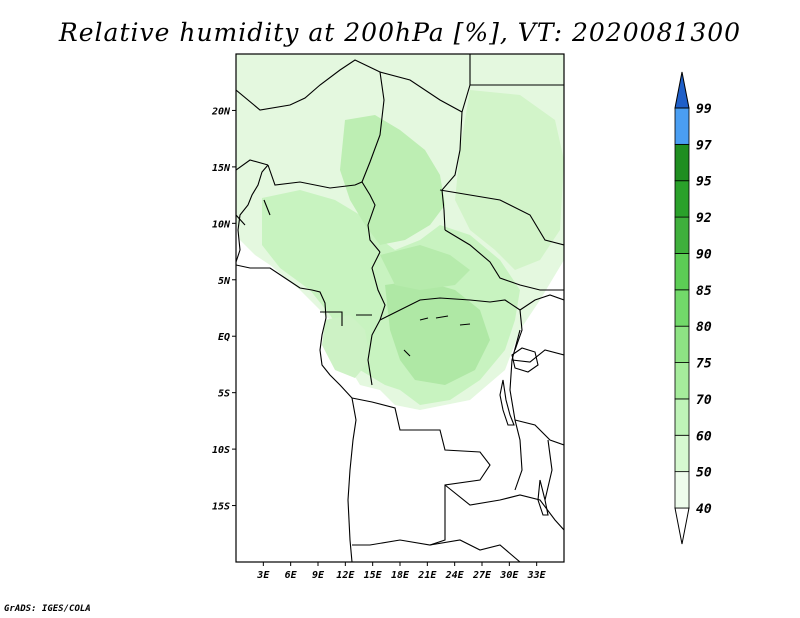 The image size is (800, 618). I want to click on border-drc-north, so click(451, 324).